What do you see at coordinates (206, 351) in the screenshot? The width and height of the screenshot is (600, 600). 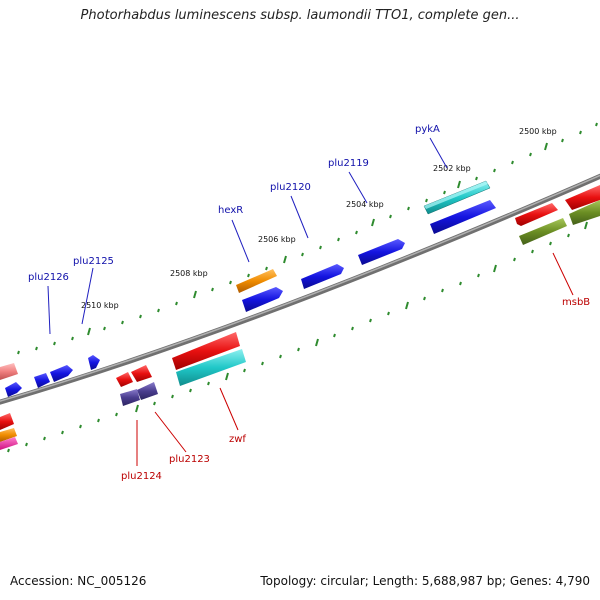 I see `gene-zwf-red` at bounding box center [206, 351].